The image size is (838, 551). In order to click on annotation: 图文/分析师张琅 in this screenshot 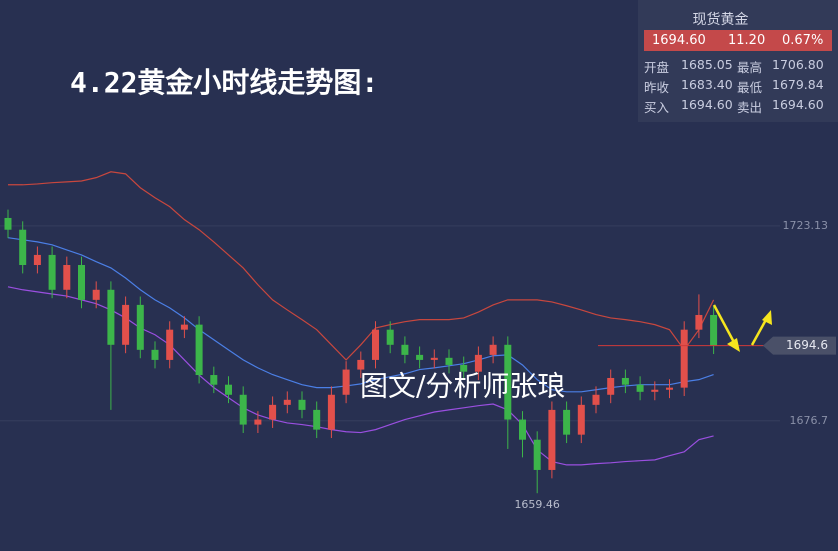, I will do `click(462, 386)`.